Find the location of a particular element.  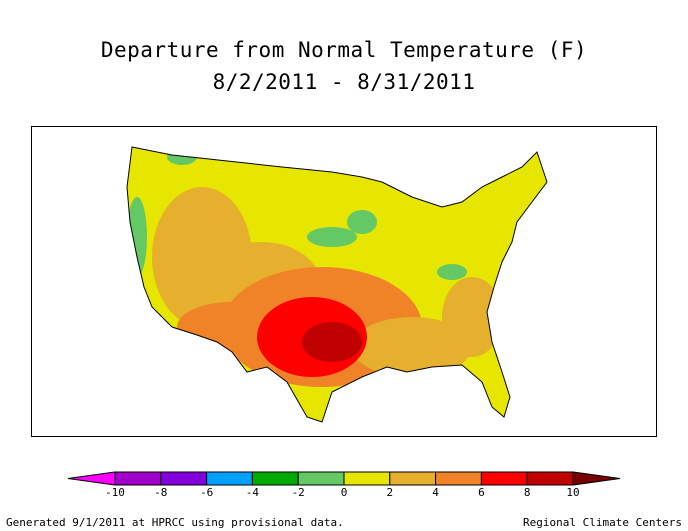

legend-tick-label: 10 is located at coordinates (573, 492).